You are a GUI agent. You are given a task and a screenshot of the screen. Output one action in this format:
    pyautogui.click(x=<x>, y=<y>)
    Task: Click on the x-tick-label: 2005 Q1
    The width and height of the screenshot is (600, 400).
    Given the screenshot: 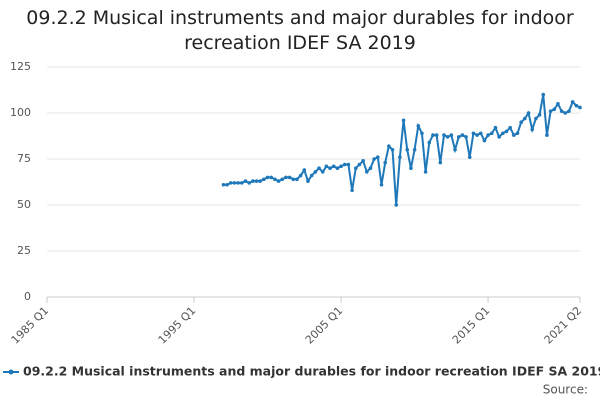 What is the action you would take?
    pyautogui.click(x=324, y=325)
    